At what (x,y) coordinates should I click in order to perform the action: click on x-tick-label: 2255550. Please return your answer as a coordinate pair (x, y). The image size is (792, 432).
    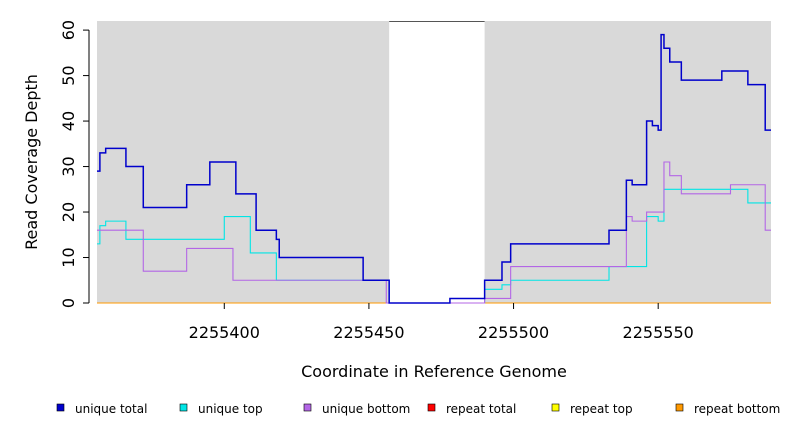
    Looking at the image, I should click on (658, 332).